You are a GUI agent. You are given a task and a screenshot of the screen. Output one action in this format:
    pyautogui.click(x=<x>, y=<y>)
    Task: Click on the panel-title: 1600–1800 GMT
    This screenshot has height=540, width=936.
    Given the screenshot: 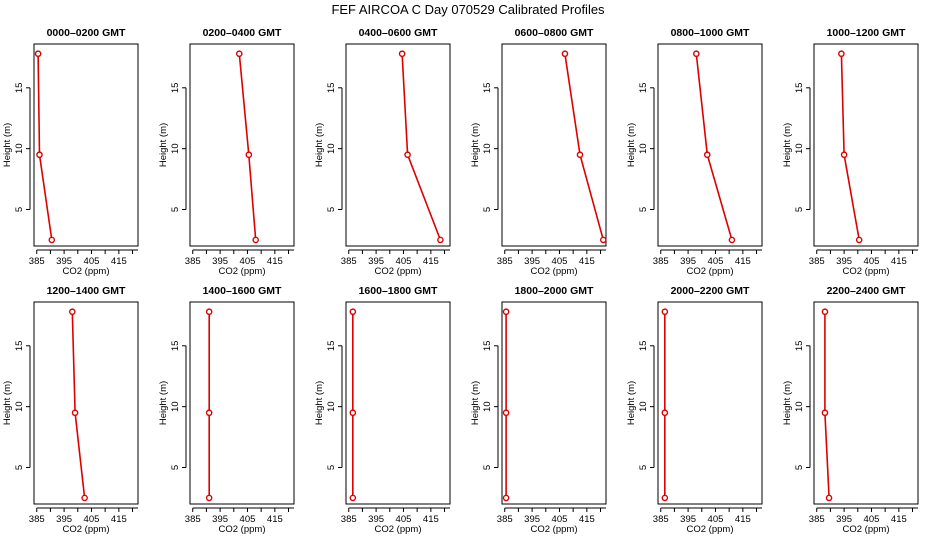 What is the action you would take?
    pyautogui.click(x=398, y=291)
    